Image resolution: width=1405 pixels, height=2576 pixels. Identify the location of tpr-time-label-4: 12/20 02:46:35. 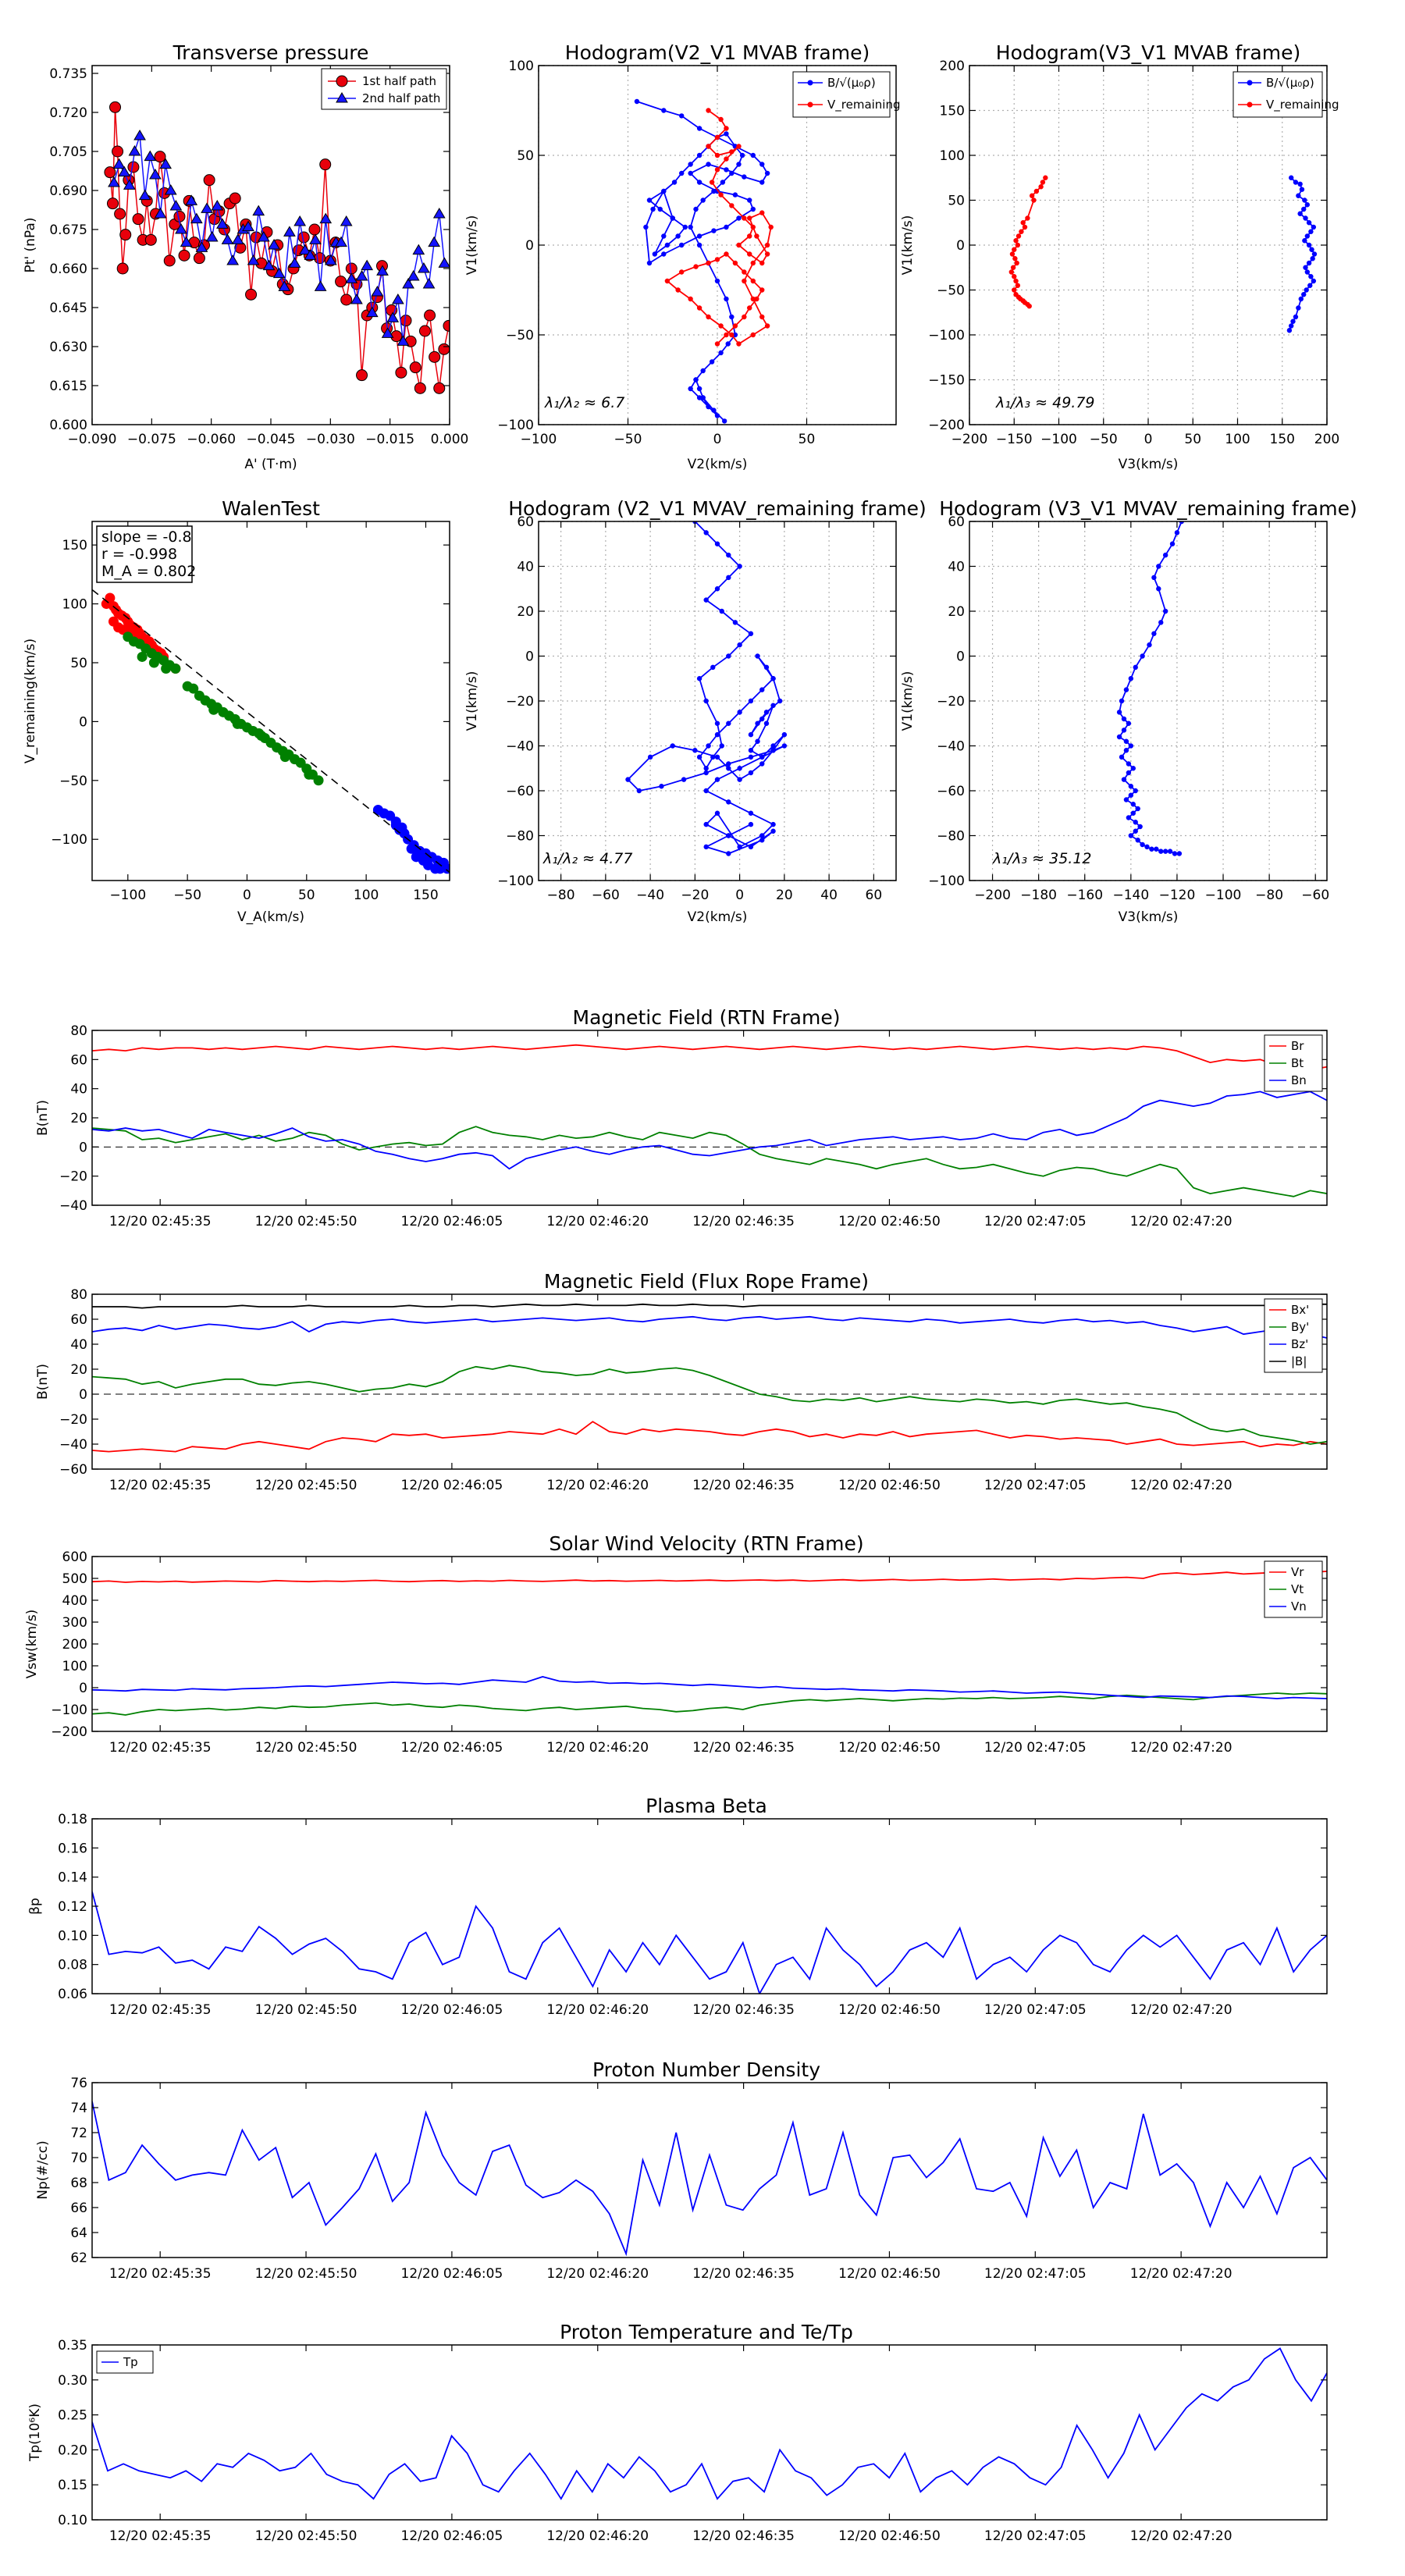
(744, 2536).